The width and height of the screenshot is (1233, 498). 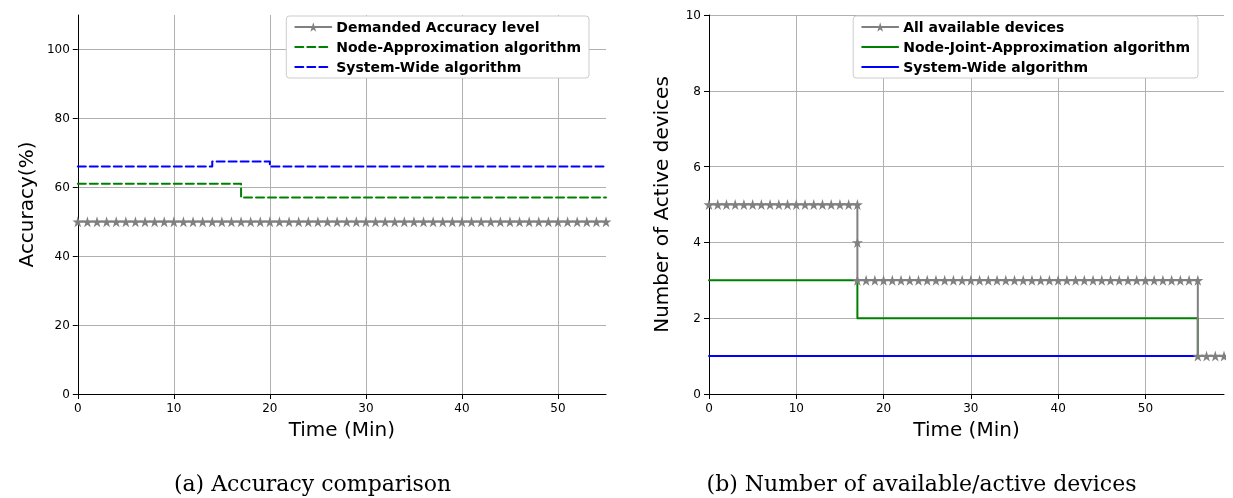 What do you see at coordinates (438, 27) in the screenshot?
I see `legend-label: Demanded Accuracy level` at bounding box center [438, 27].